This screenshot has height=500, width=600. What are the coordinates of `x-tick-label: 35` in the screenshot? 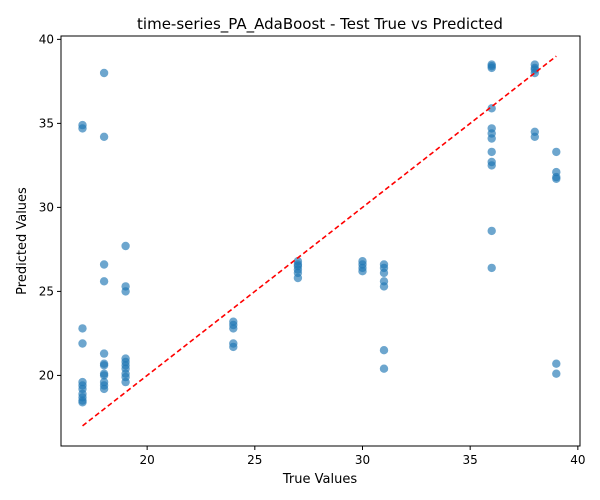 It's located at (470, 460).